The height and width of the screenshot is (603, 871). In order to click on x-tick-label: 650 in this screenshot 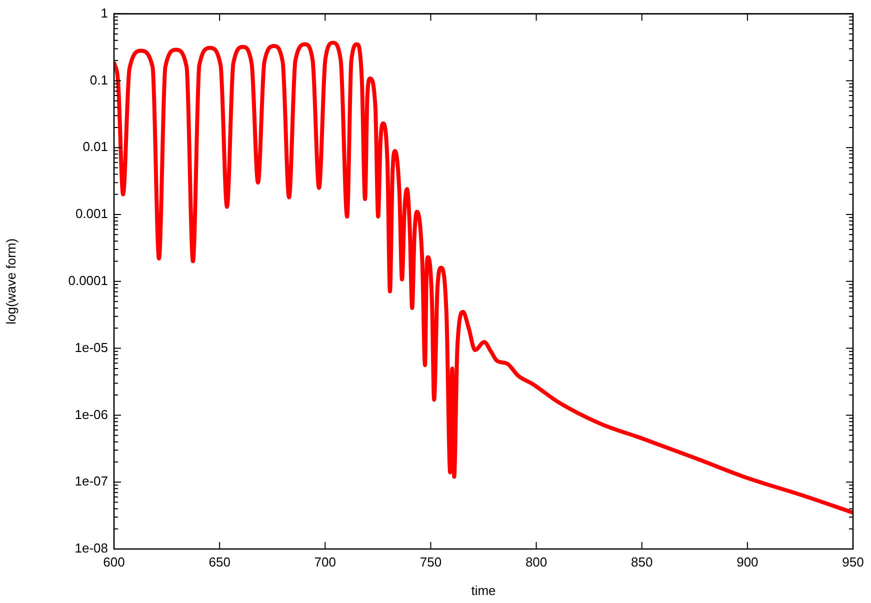, I will do `click(219, 562)`.